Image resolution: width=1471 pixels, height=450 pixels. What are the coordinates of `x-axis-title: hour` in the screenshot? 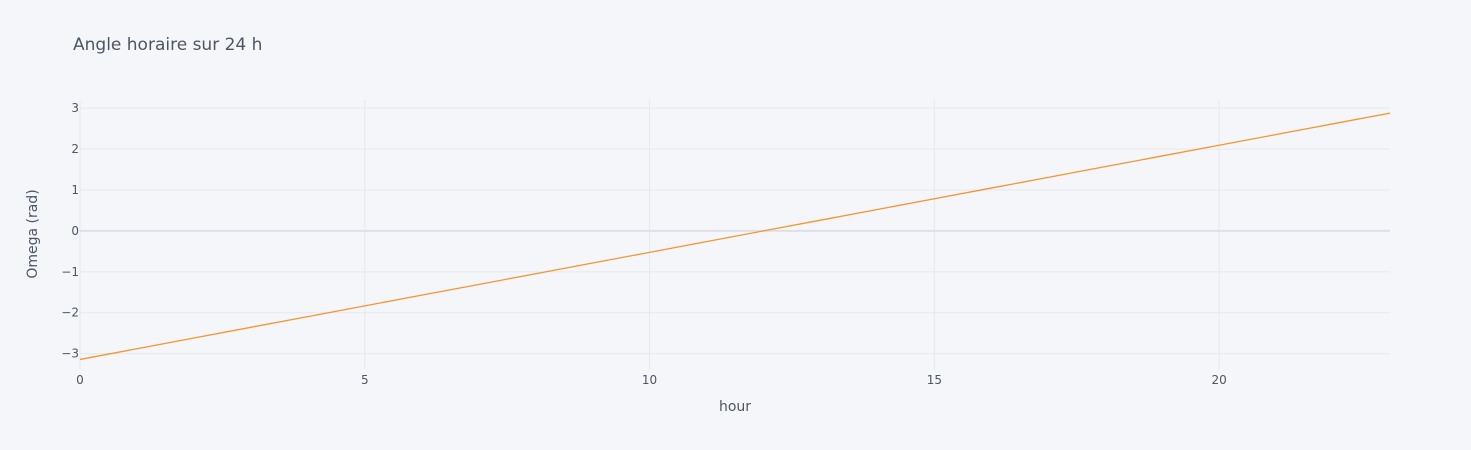 It's located at (735, 407).